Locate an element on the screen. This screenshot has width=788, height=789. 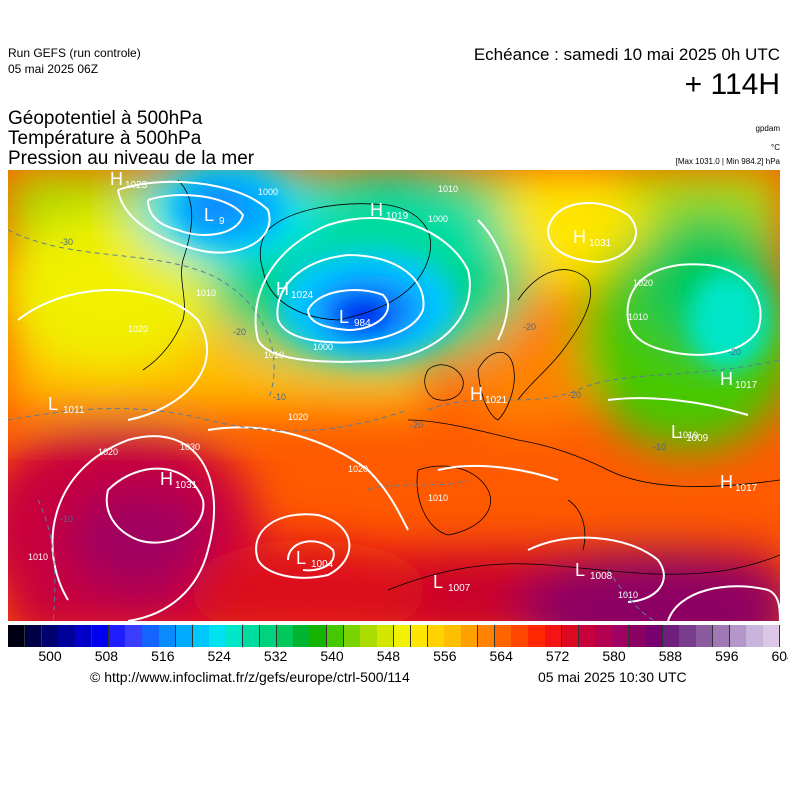
unit-gpdam: gpdam is located at coordinates (767, 128).